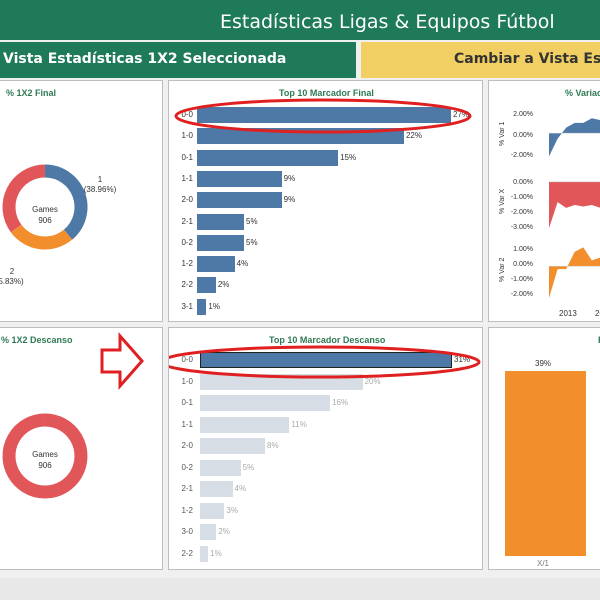 This screenshot has height=600, width=600. Describe the element at coordinates (37, 340) in the screenshot. I see `panel-title: % 1X2 Descanso` at that location.